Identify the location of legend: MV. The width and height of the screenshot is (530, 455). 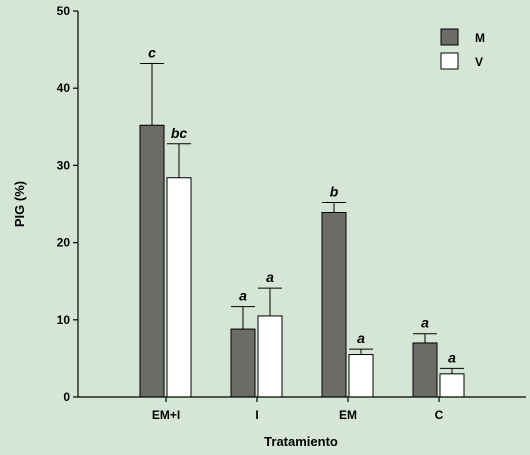
(462, 49).